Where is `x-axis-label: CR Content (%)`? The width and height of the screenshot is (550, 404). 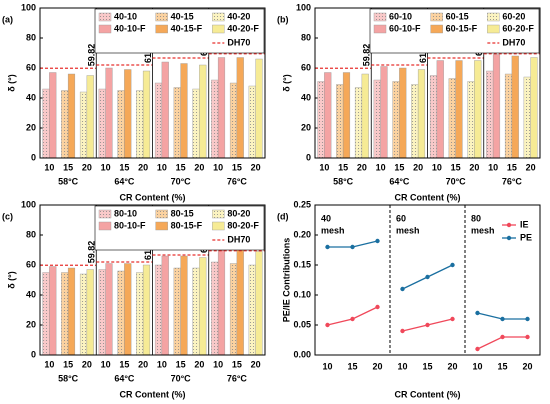
x-axis-label: CR Content (%) is located at coordinates (428, 197).